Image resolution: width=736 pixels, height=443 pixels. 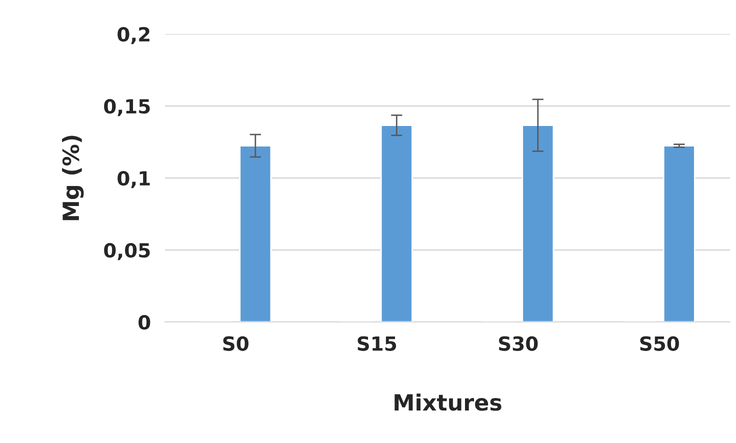 What do you see at coordinates (144, 322) in the screenshot?
I see `y-tick-label: 0` at bounding box center [144, 322].